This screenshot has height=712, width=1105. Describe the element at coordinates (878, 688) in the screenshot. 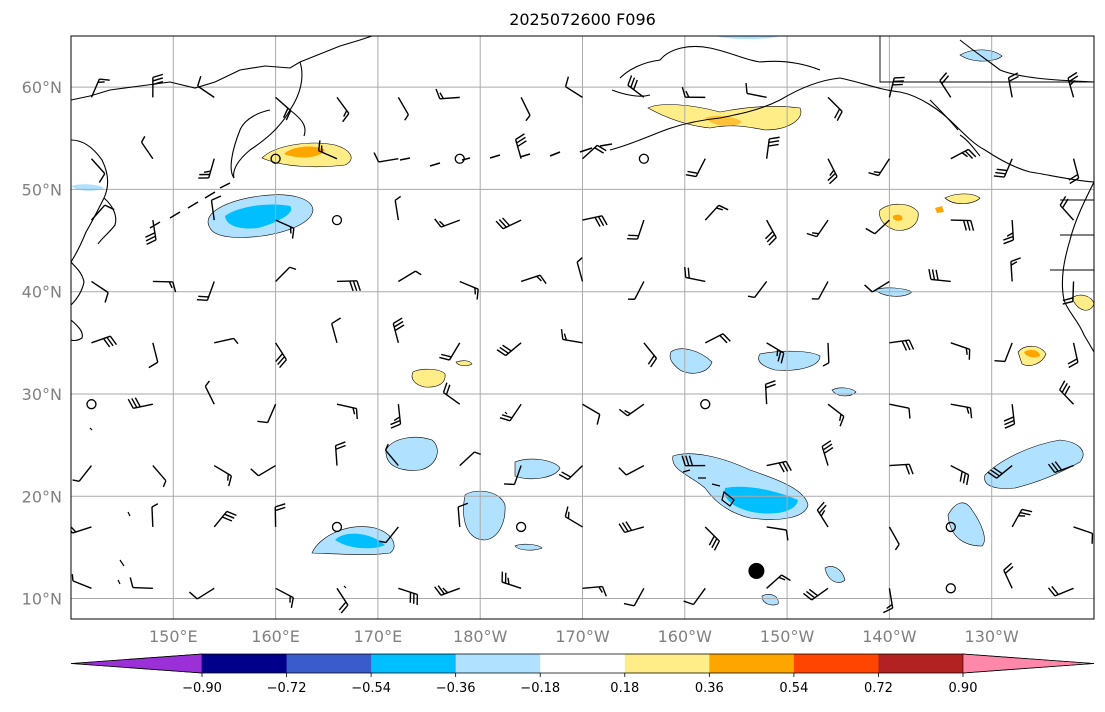

I see `colorbar-tick-label: 0.72` at that location.